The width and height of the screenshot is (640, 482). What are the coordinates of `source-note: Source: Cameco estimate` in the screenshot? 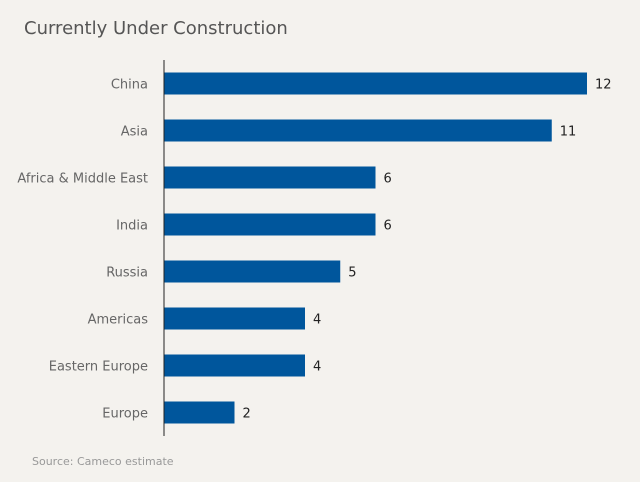 It's located at (103, 461).